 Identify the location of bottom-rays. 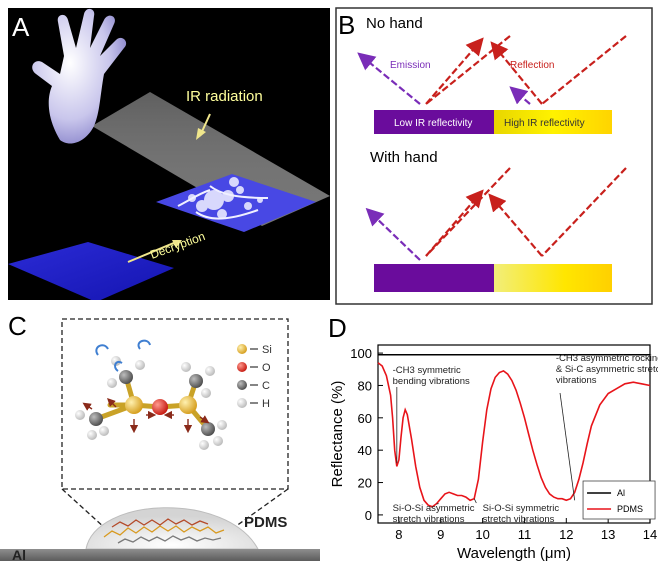
(496, 214).